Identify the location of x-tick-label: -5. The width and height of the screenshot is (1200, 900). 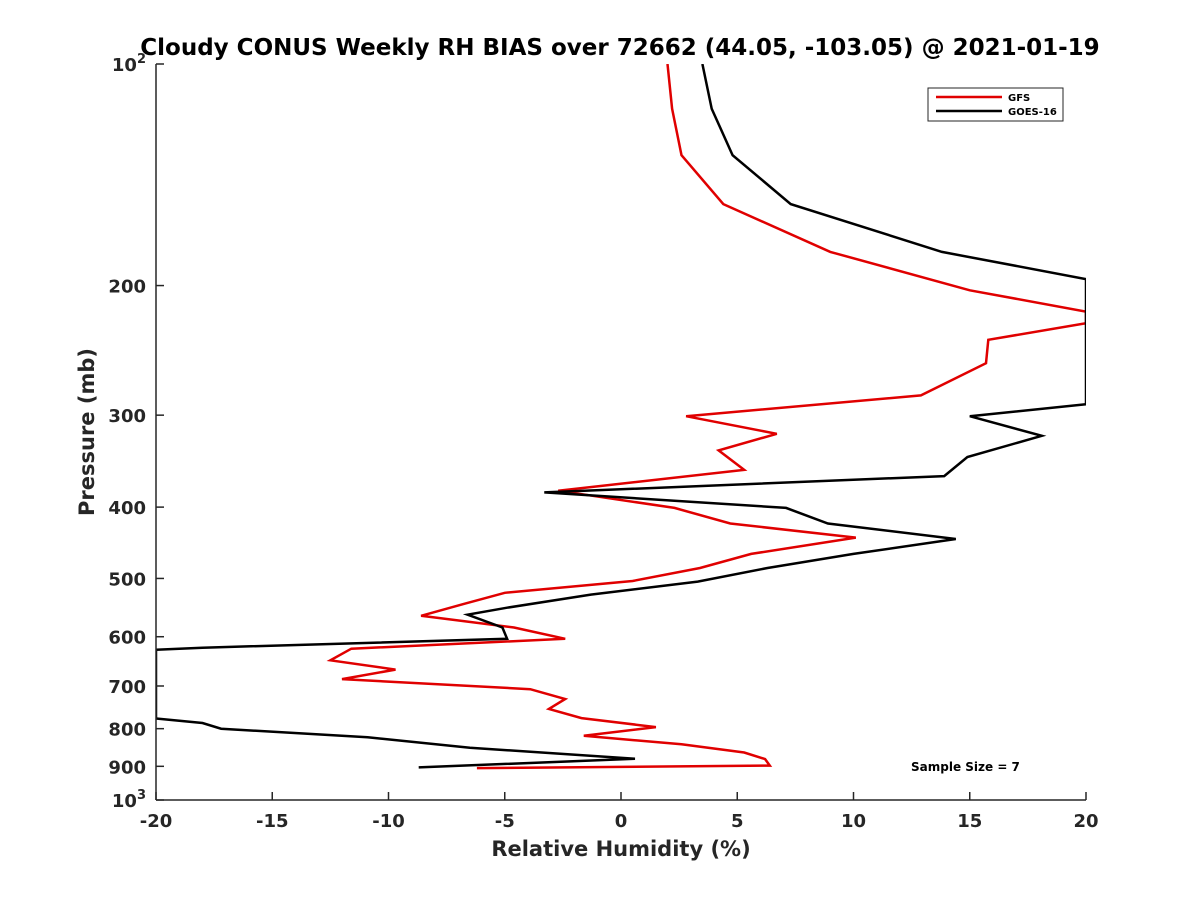
(505, 821).